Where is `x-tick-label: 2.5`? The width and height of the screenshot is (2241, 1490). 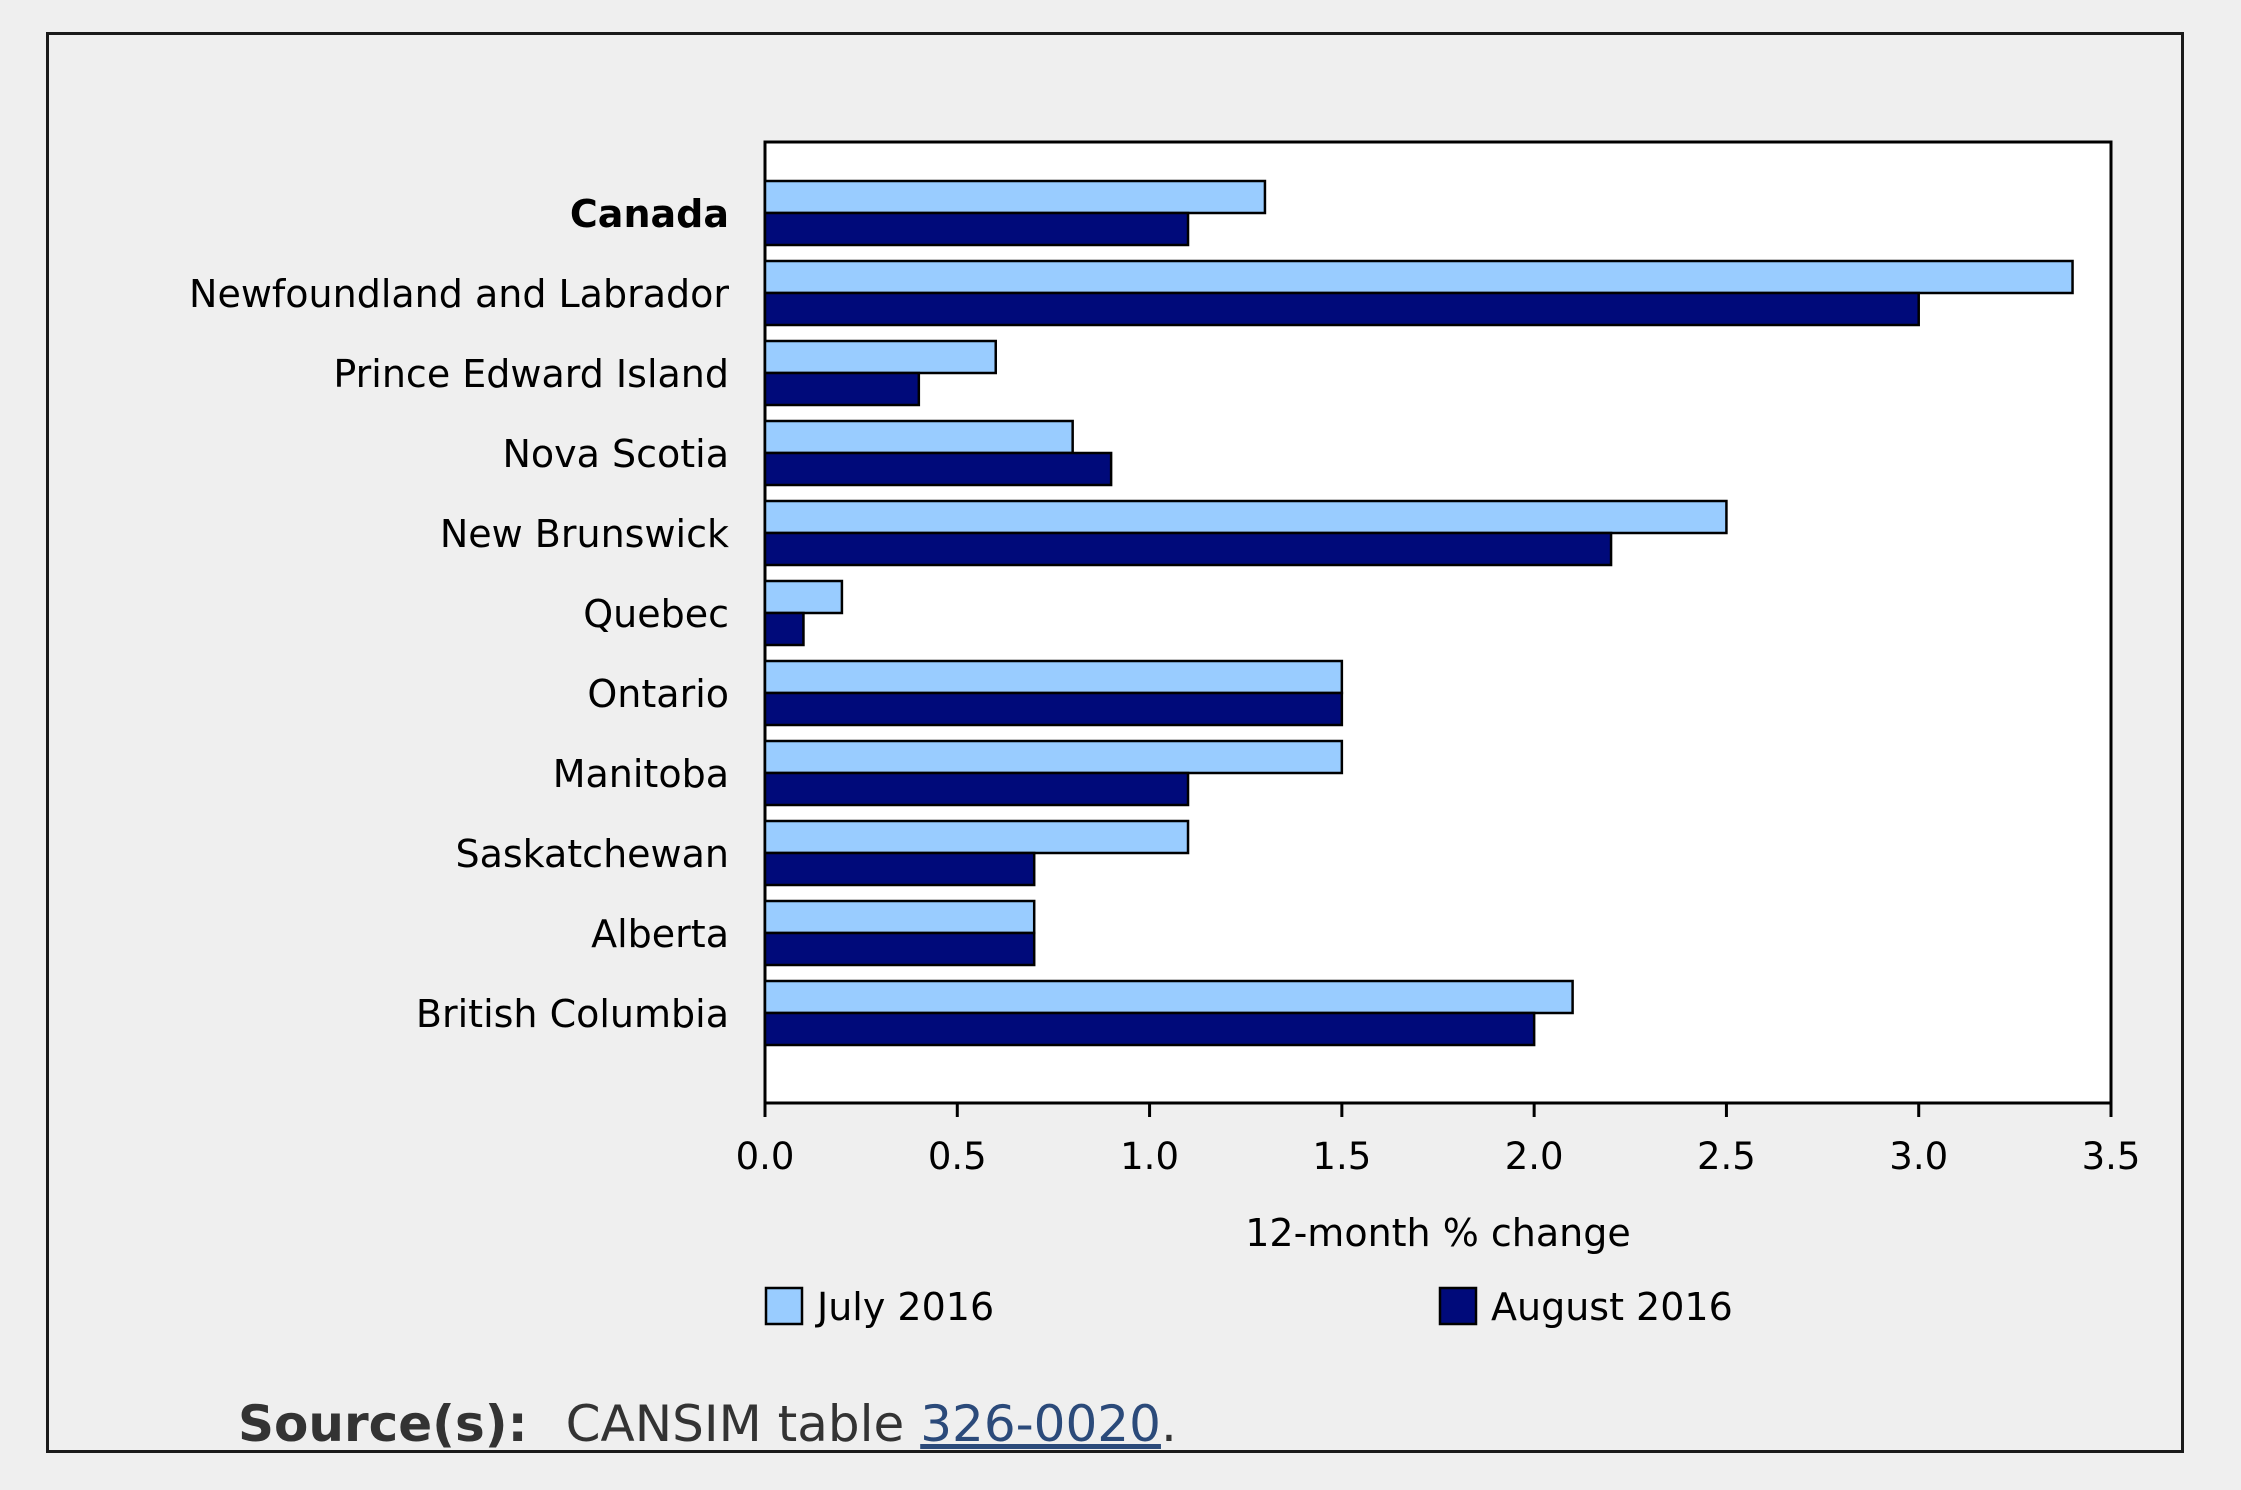 x-tick-label: 2.5 is located at coordinates (1726, 1156).